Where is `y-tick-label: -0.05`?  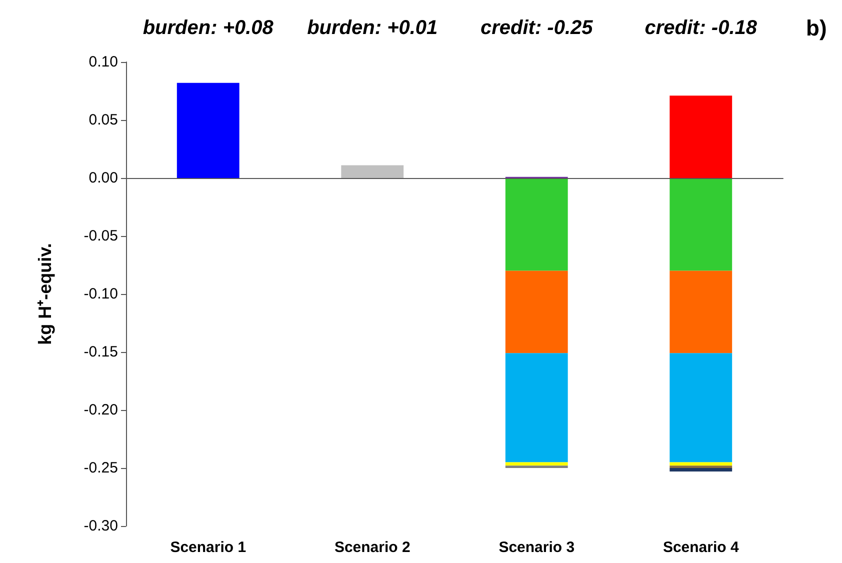
y-tick-label: -0.05 is located at coordinates (101, 236).